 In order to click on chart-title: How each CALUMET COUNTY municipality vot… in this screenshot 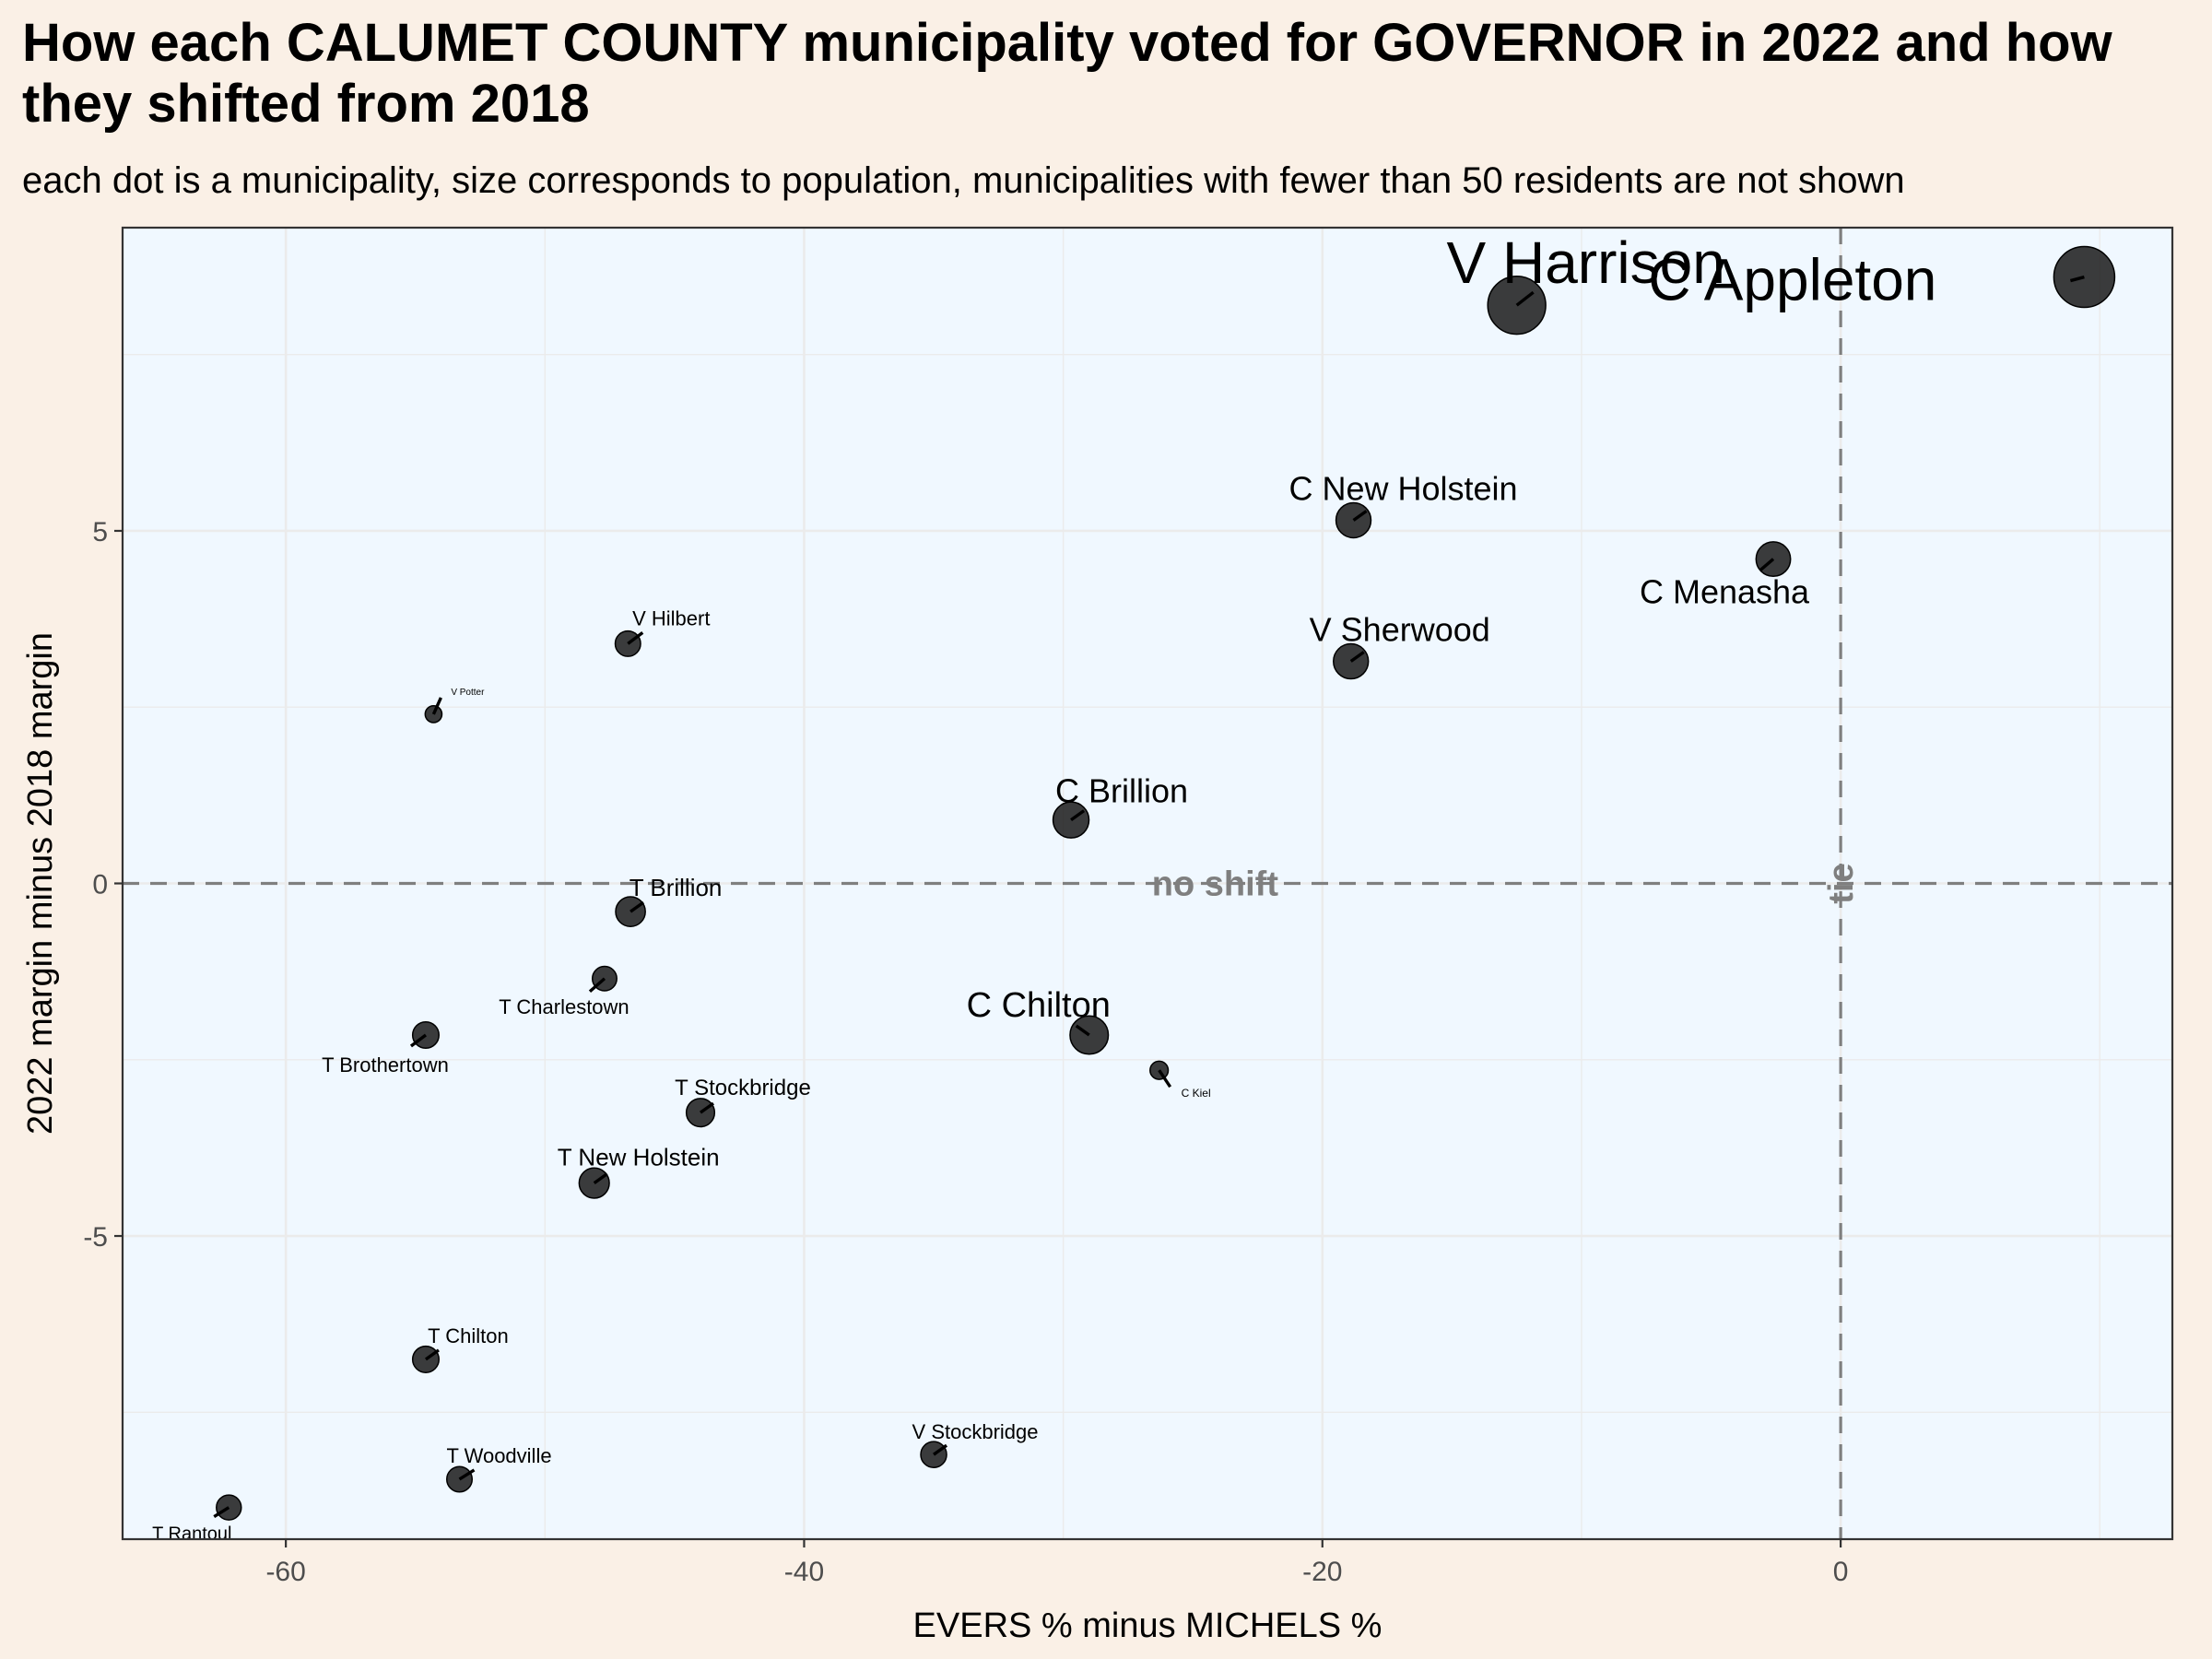, I will do `click(1067, 73)`.